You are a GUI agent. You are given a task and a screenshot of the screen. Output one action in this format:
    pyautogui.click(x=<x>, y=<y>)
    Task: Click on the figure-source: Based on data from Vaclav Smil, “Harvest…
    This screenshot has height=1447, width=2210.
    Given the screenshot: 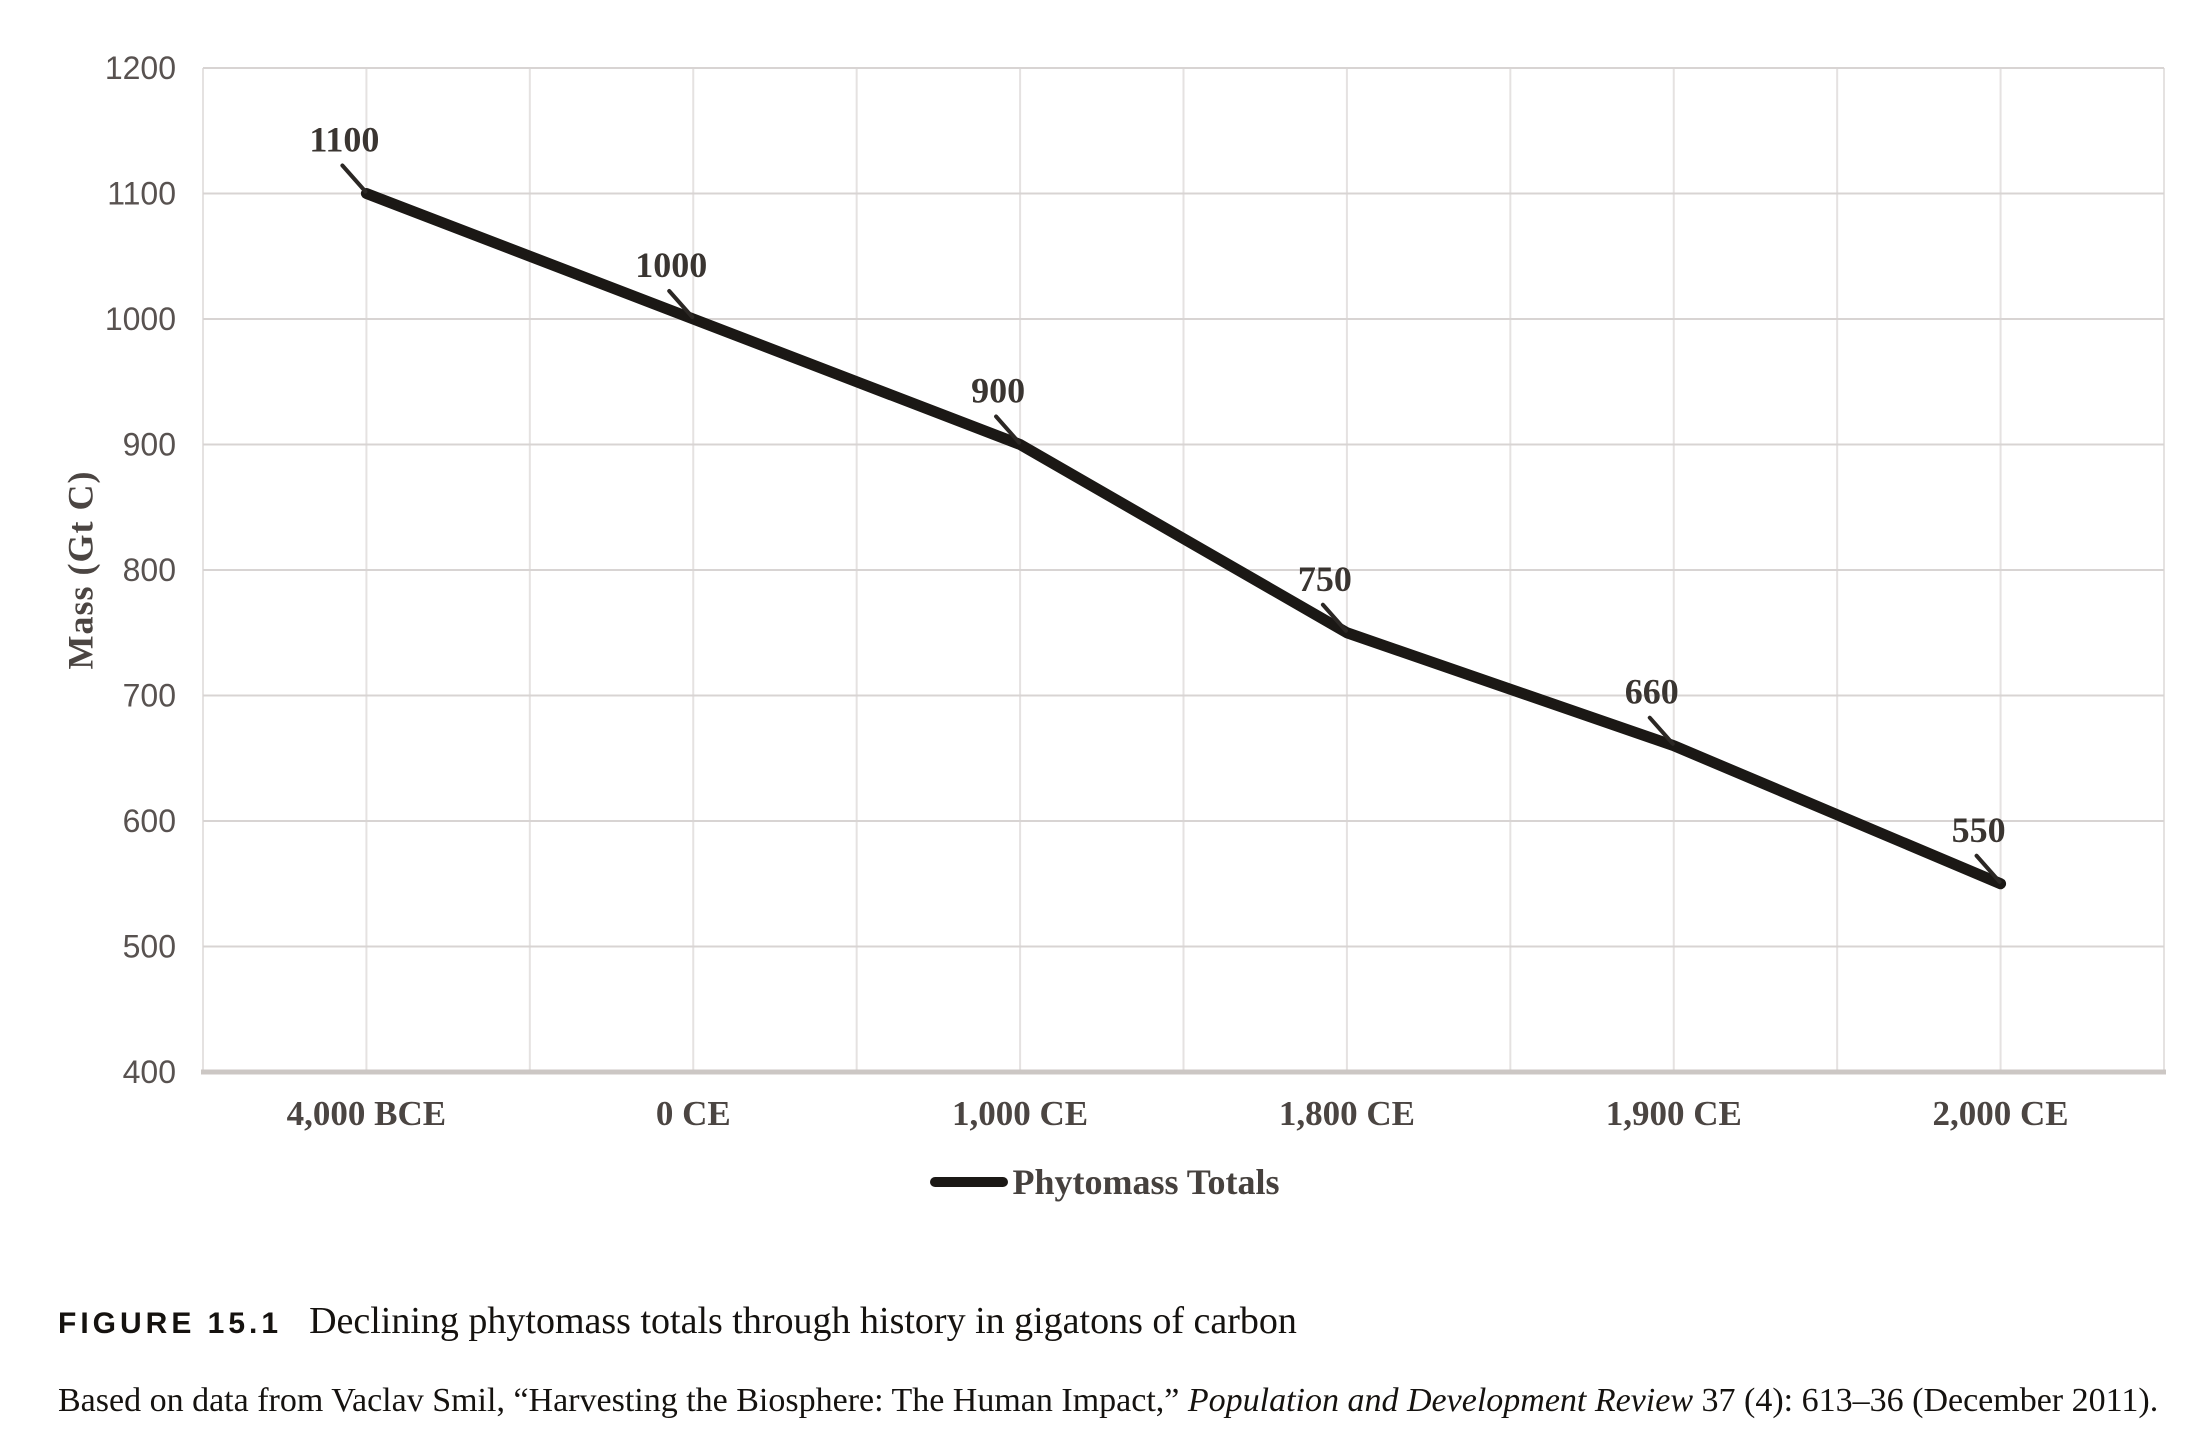 What is the action you would take?
    pyautogui.click(x=1108, y=1401)
    